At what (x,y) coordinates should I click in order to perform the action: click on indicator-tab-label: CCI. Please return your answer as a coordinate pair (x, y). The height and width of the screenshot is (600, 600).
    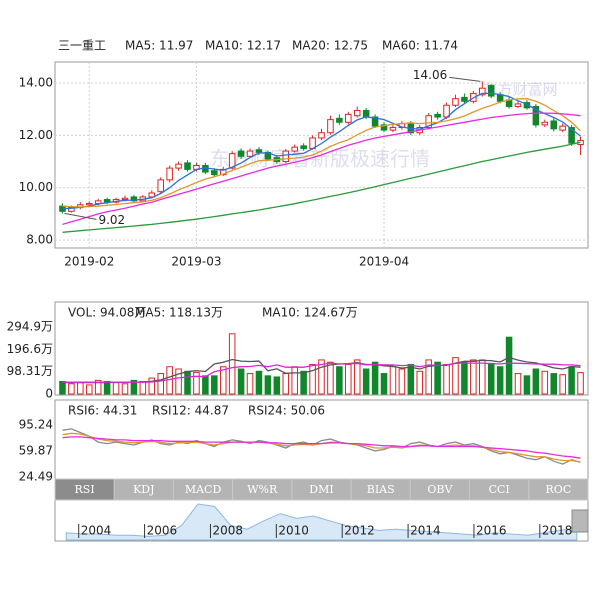
    Looking at the image, I should click on (499, 489).